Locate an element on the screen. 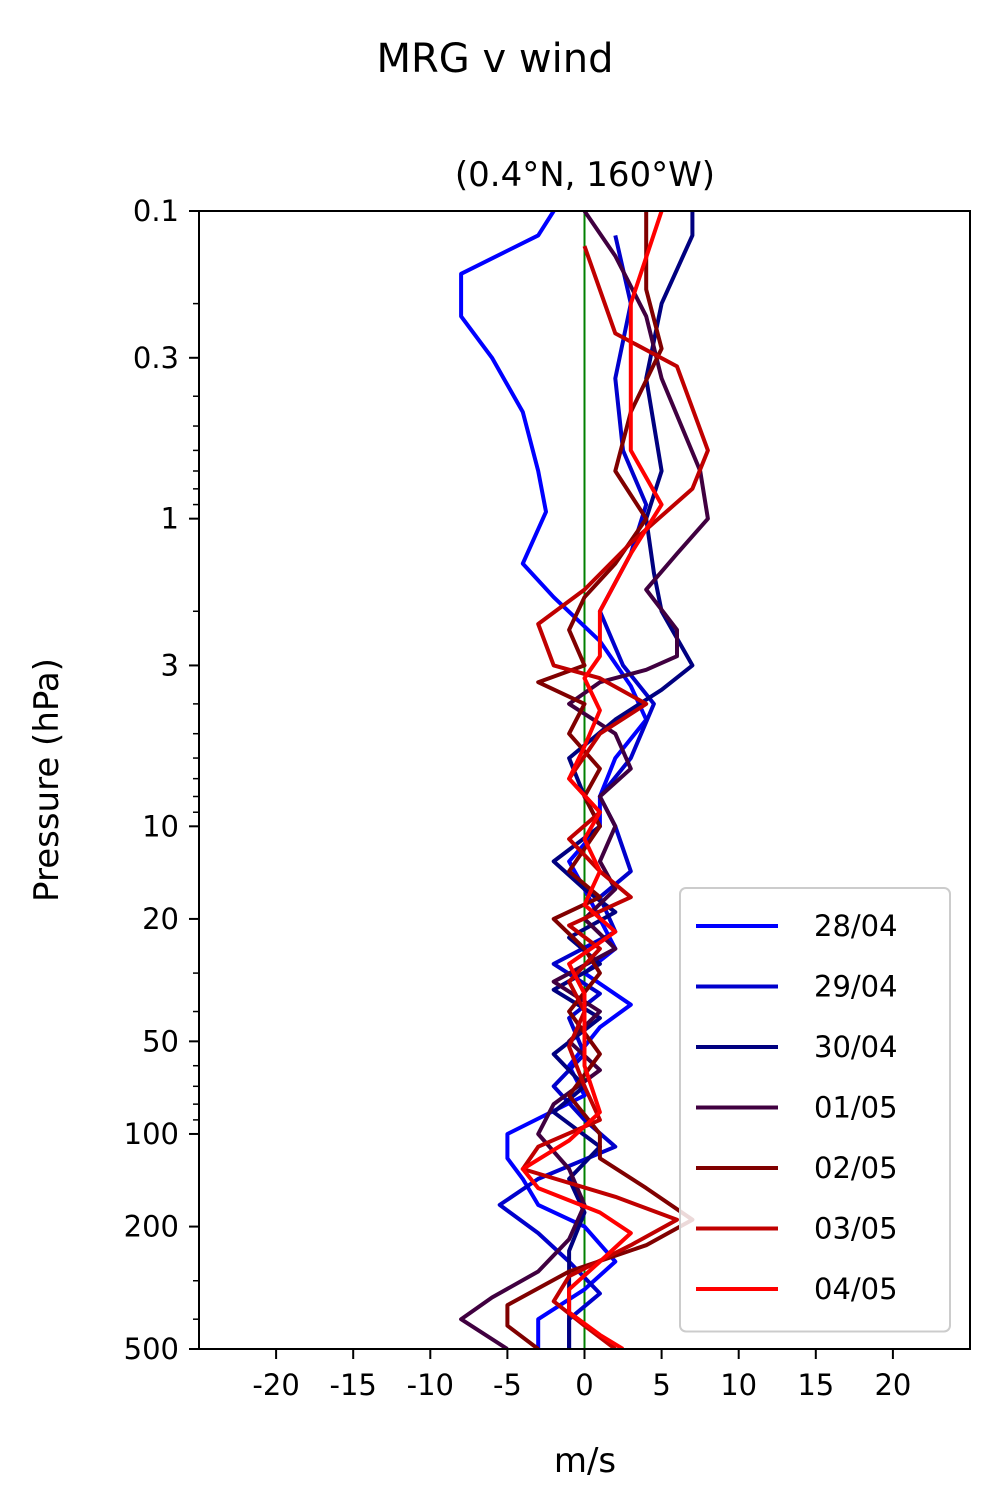 The width and height of the screenshot is (990, 1500). legend-entry: 29/04 is located at coordinates (856, 987).